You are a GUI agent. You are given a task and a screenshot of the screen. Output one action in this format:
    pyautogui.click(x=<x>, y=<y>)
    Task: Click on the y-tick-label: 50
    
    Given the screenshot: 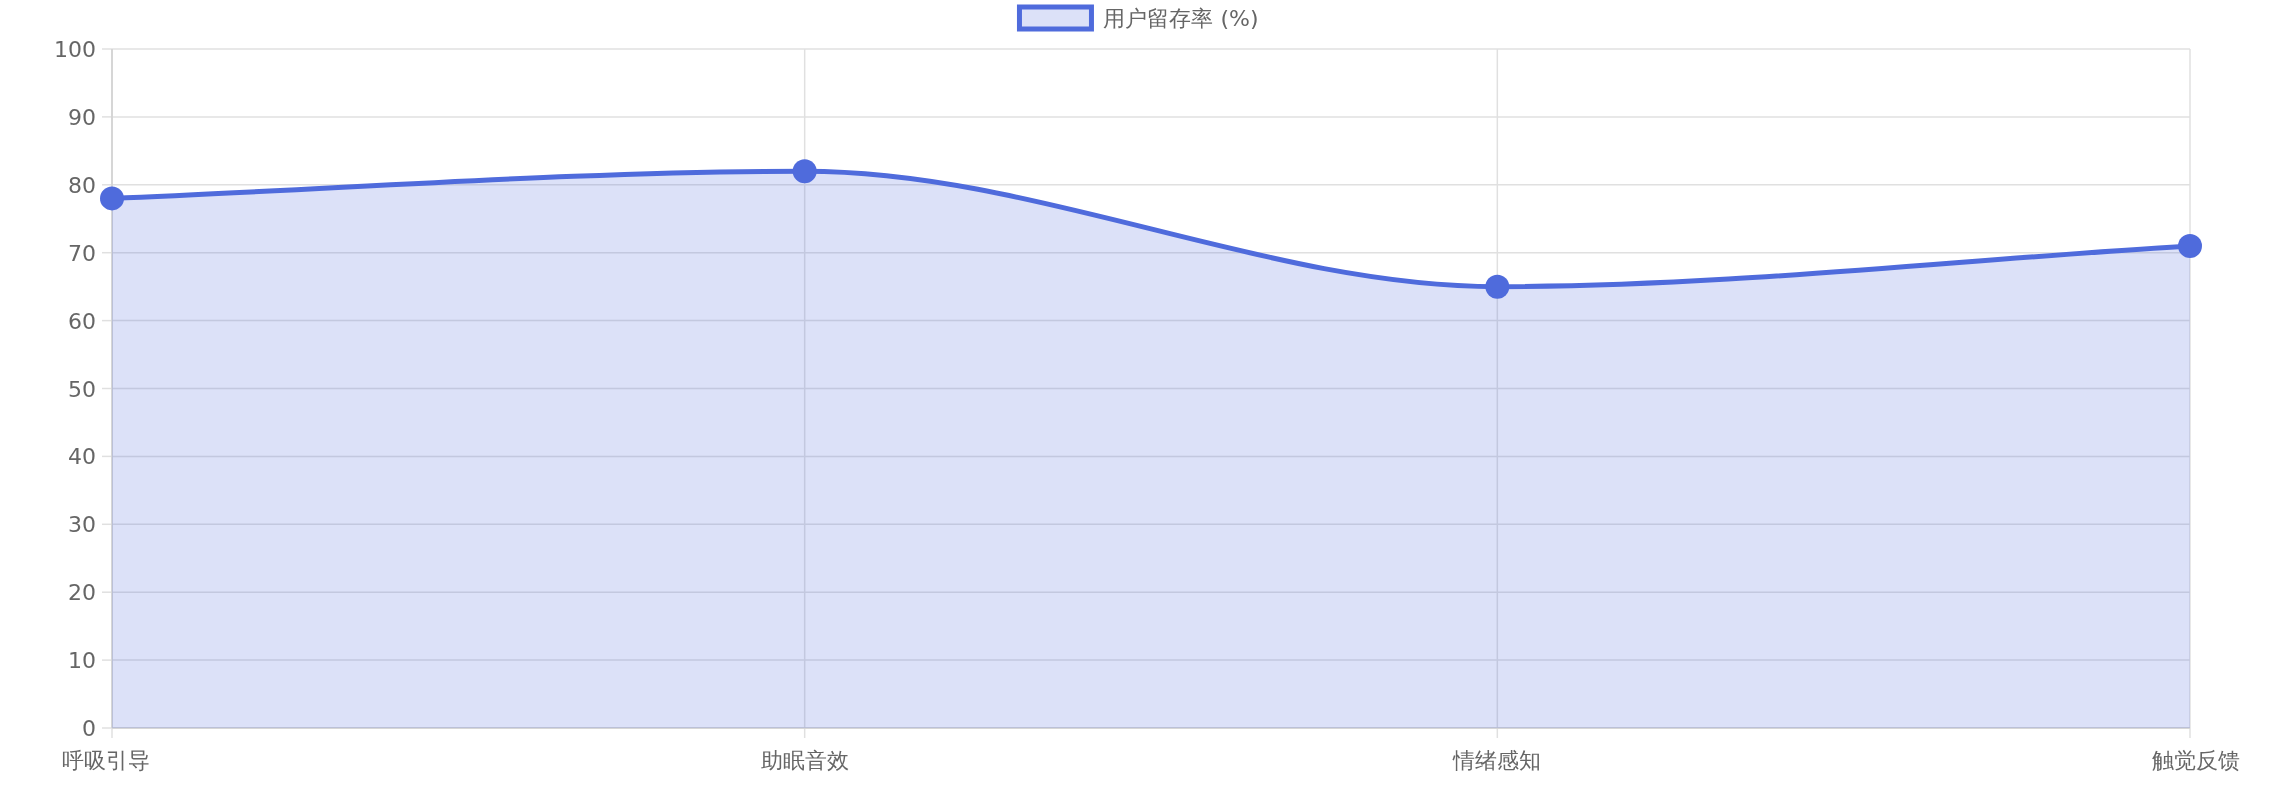 What is the action you would take?
    pyautogui.click(x=82, y=389)
    